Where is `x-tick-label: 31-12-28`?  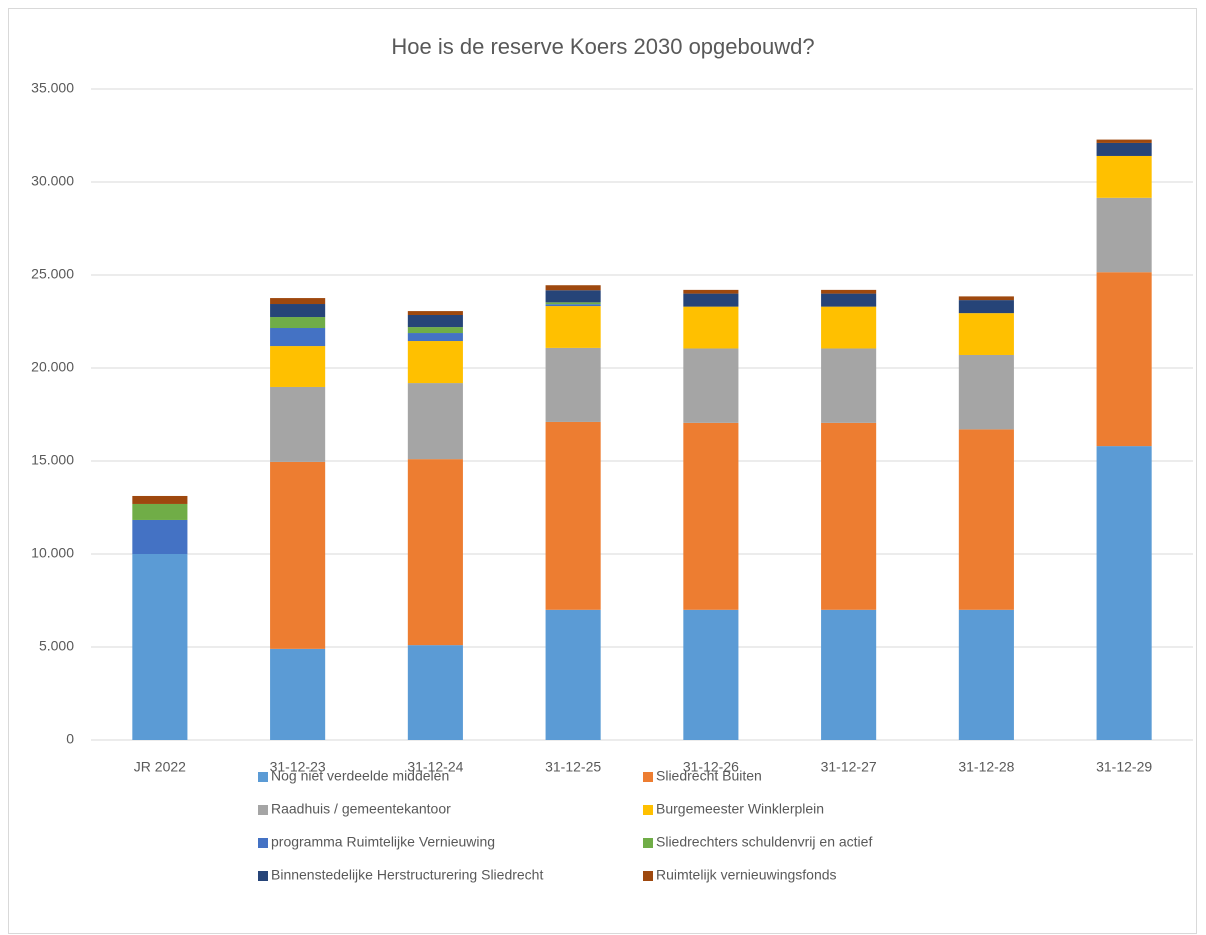
x-tick-label: 31-12-28 is located at coordinates (986, 767).